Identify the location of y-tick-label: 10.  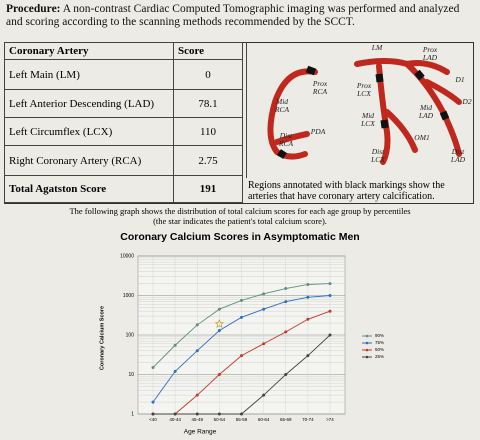
(131, 375).